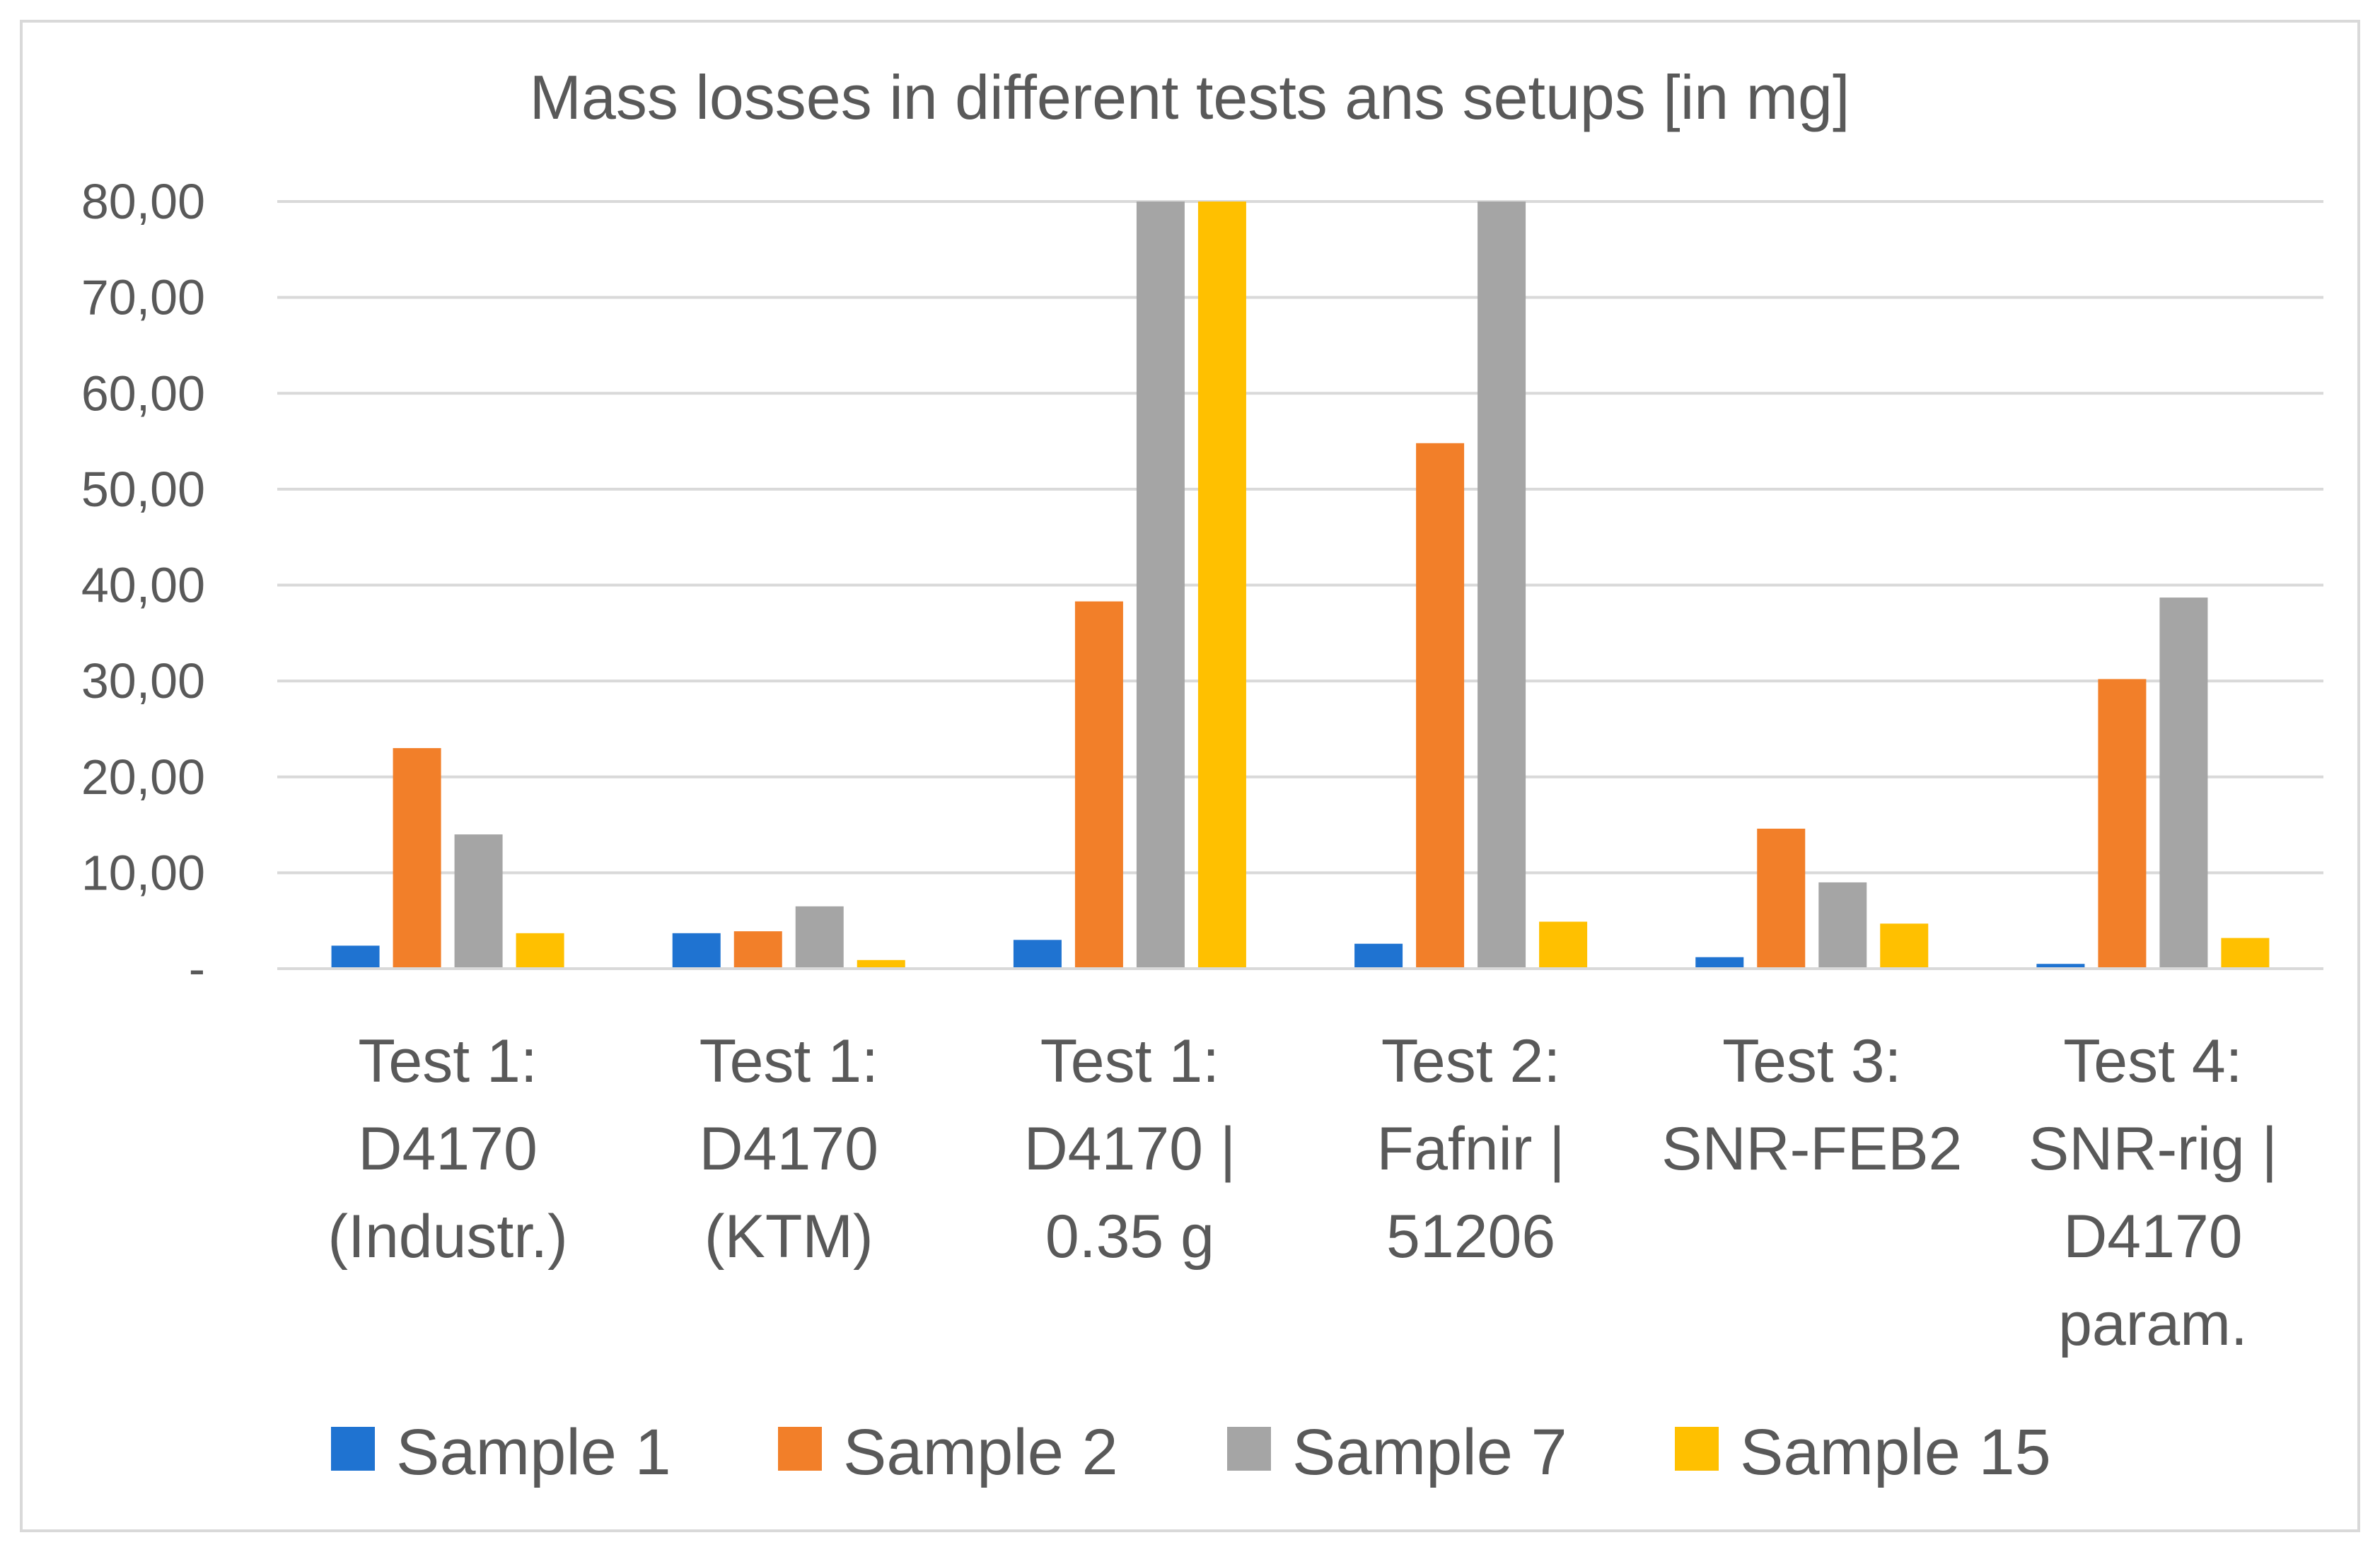 Image resolution: width=2380 pixels, height=1552 pixels. What do you see at coordinates (197, 968) in the screenshot?
I see `y-tick-label: -` at bounding box center [197, 968].